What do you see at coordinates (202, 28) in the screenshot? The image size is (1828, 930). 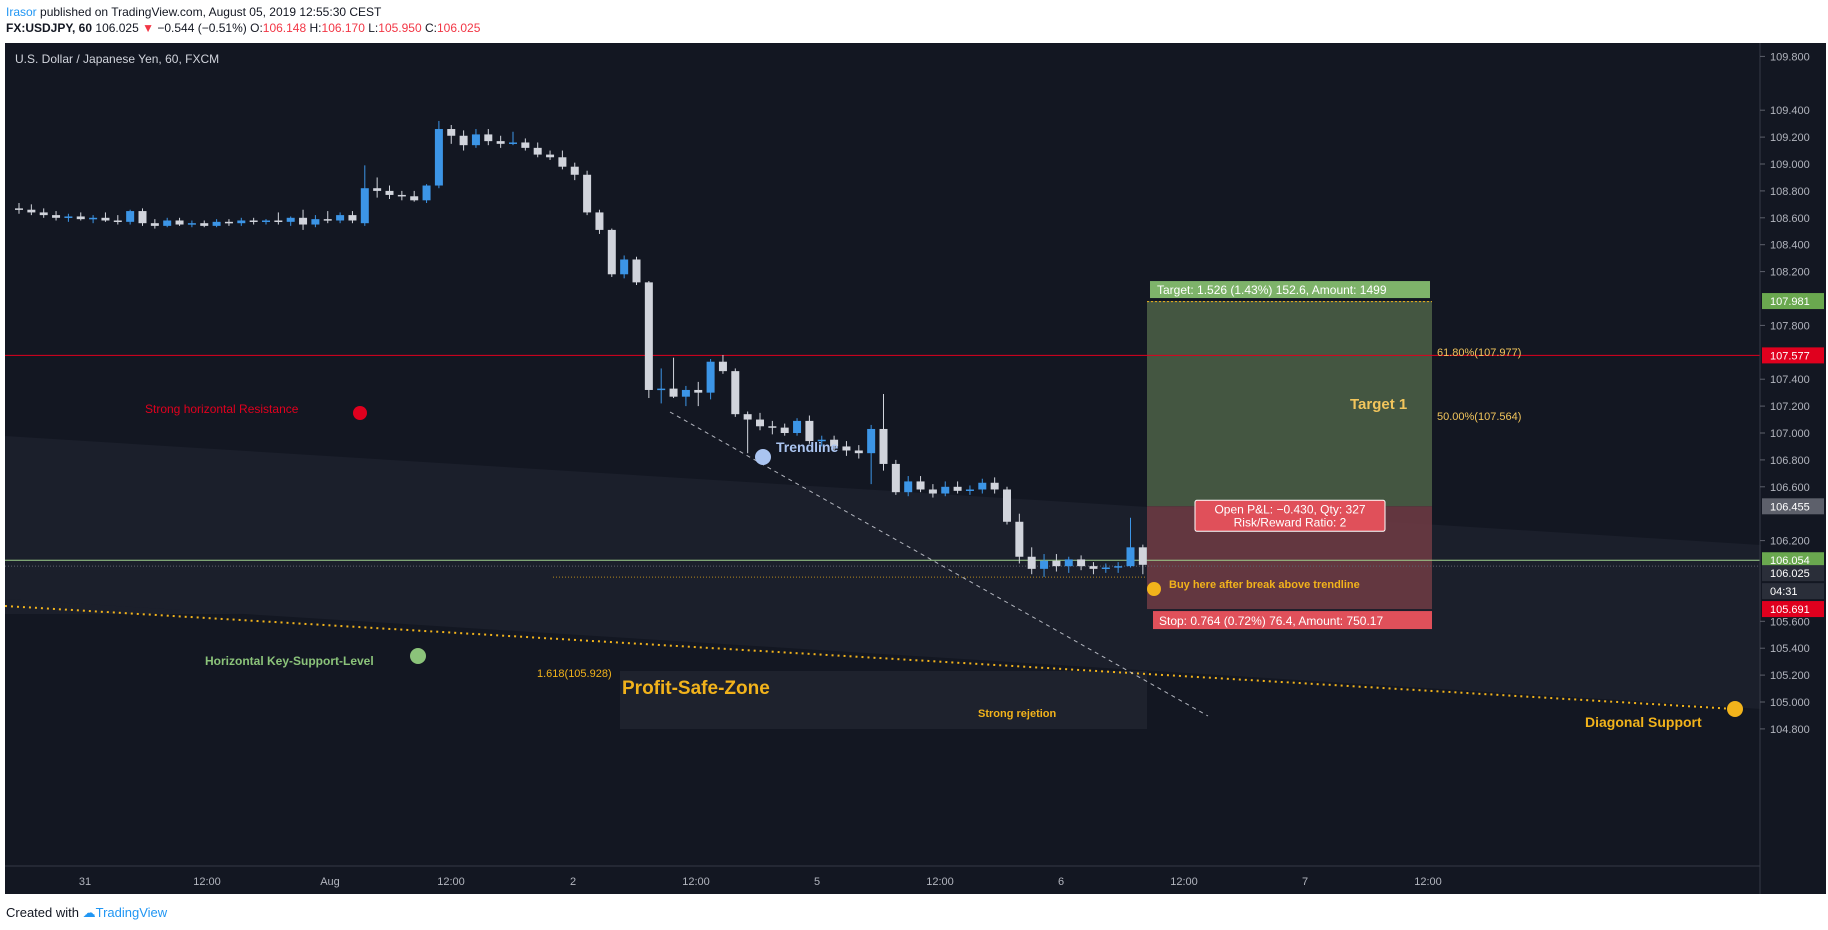 I see `change-value: −0.544 (−0.51%)` at bounding box center [202, 28].